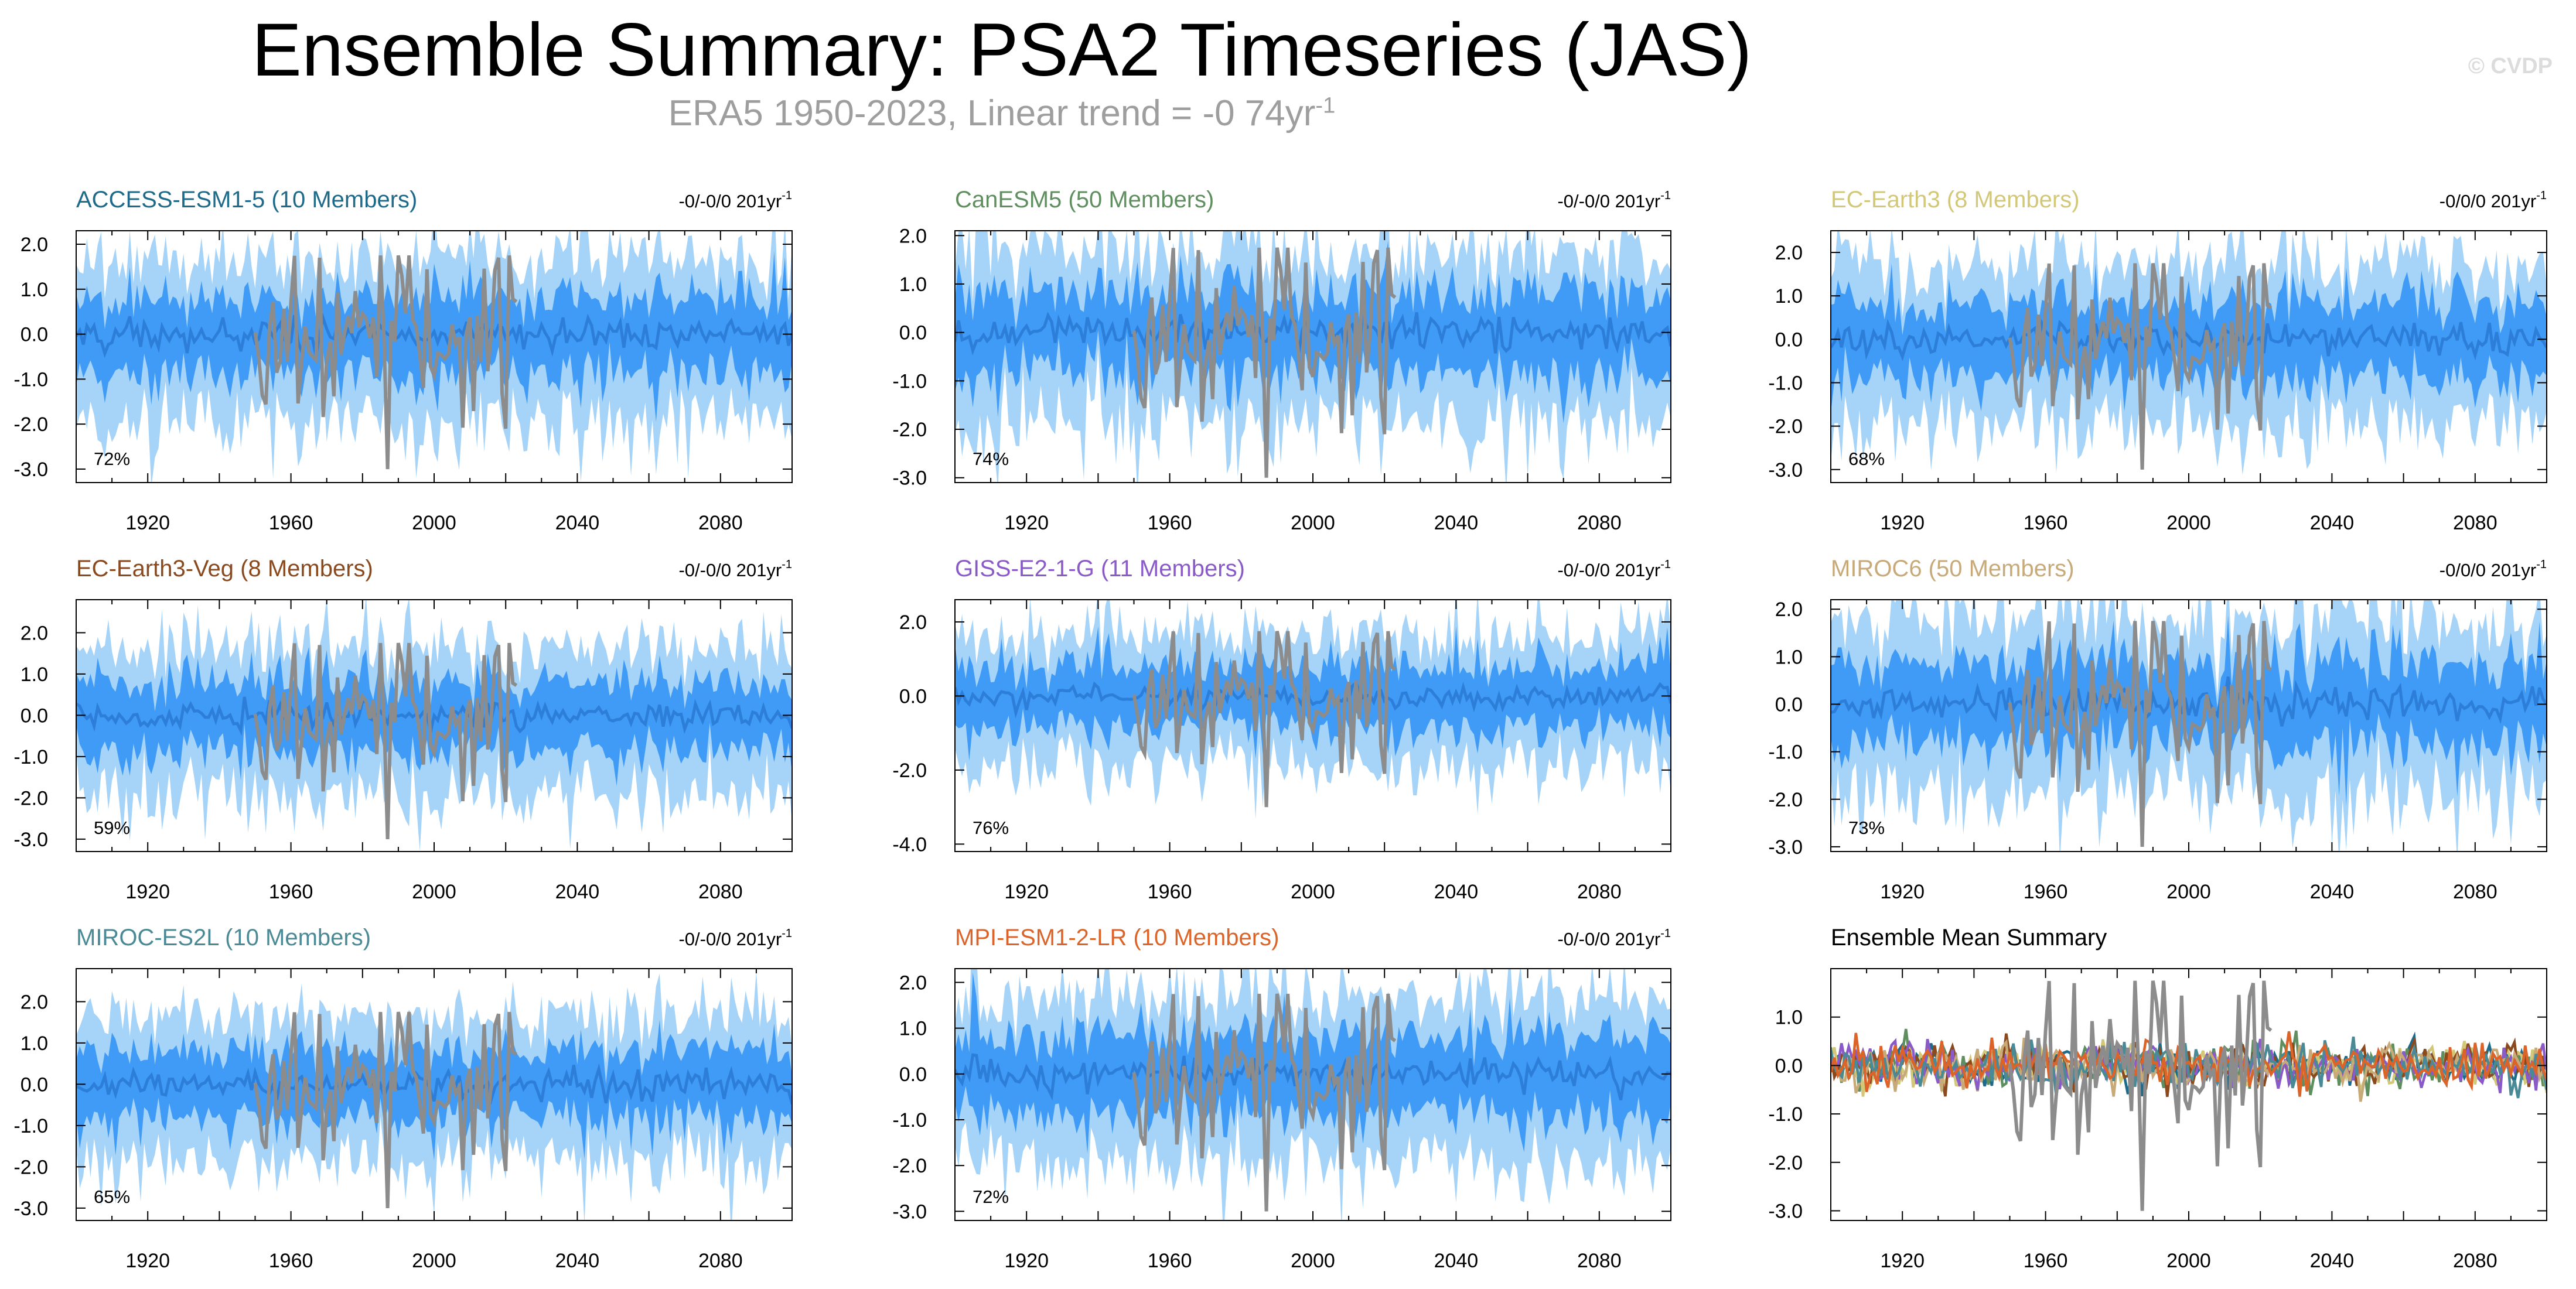 Image resolution: width=2576 pixels, height=1289 pixels. I want to click on panel-title: GISS-E2-1-G (11 Members), so click(1100, 569).